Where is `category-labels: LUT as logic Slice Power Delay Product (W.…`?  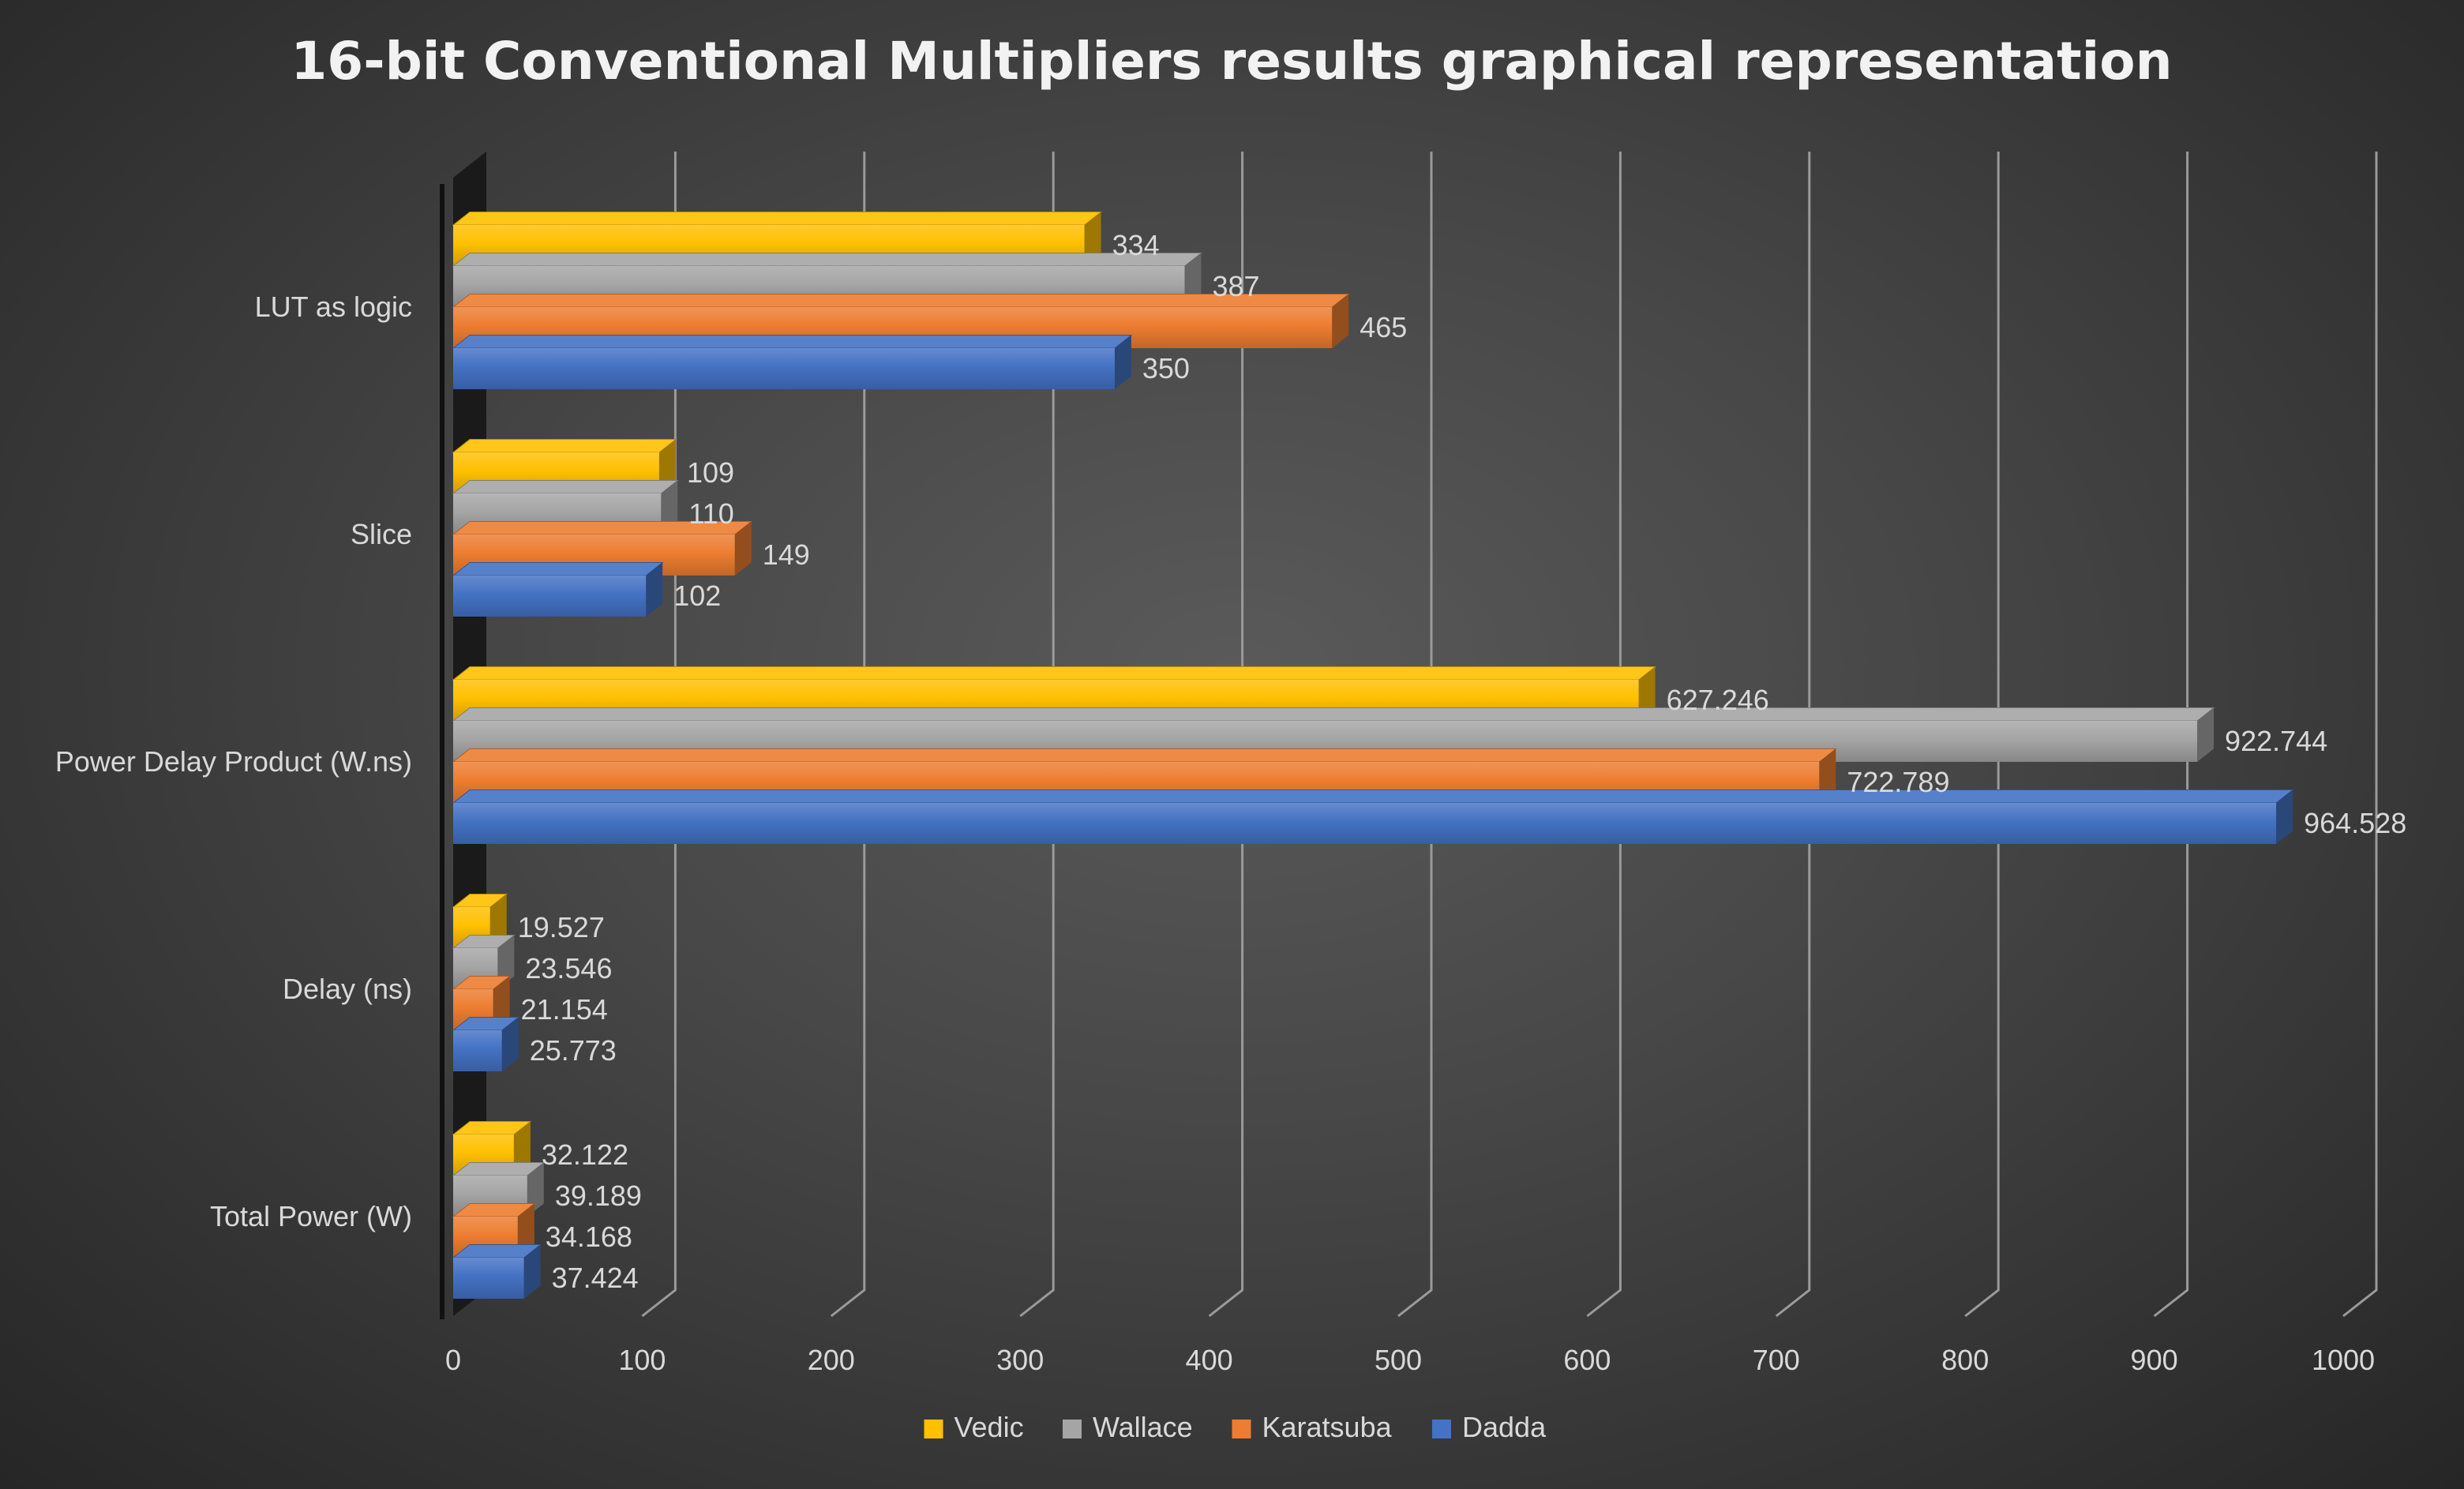 category-labels: LUT as logic Slice Power Delay Product (W.… is located at coordinates (234, 761).